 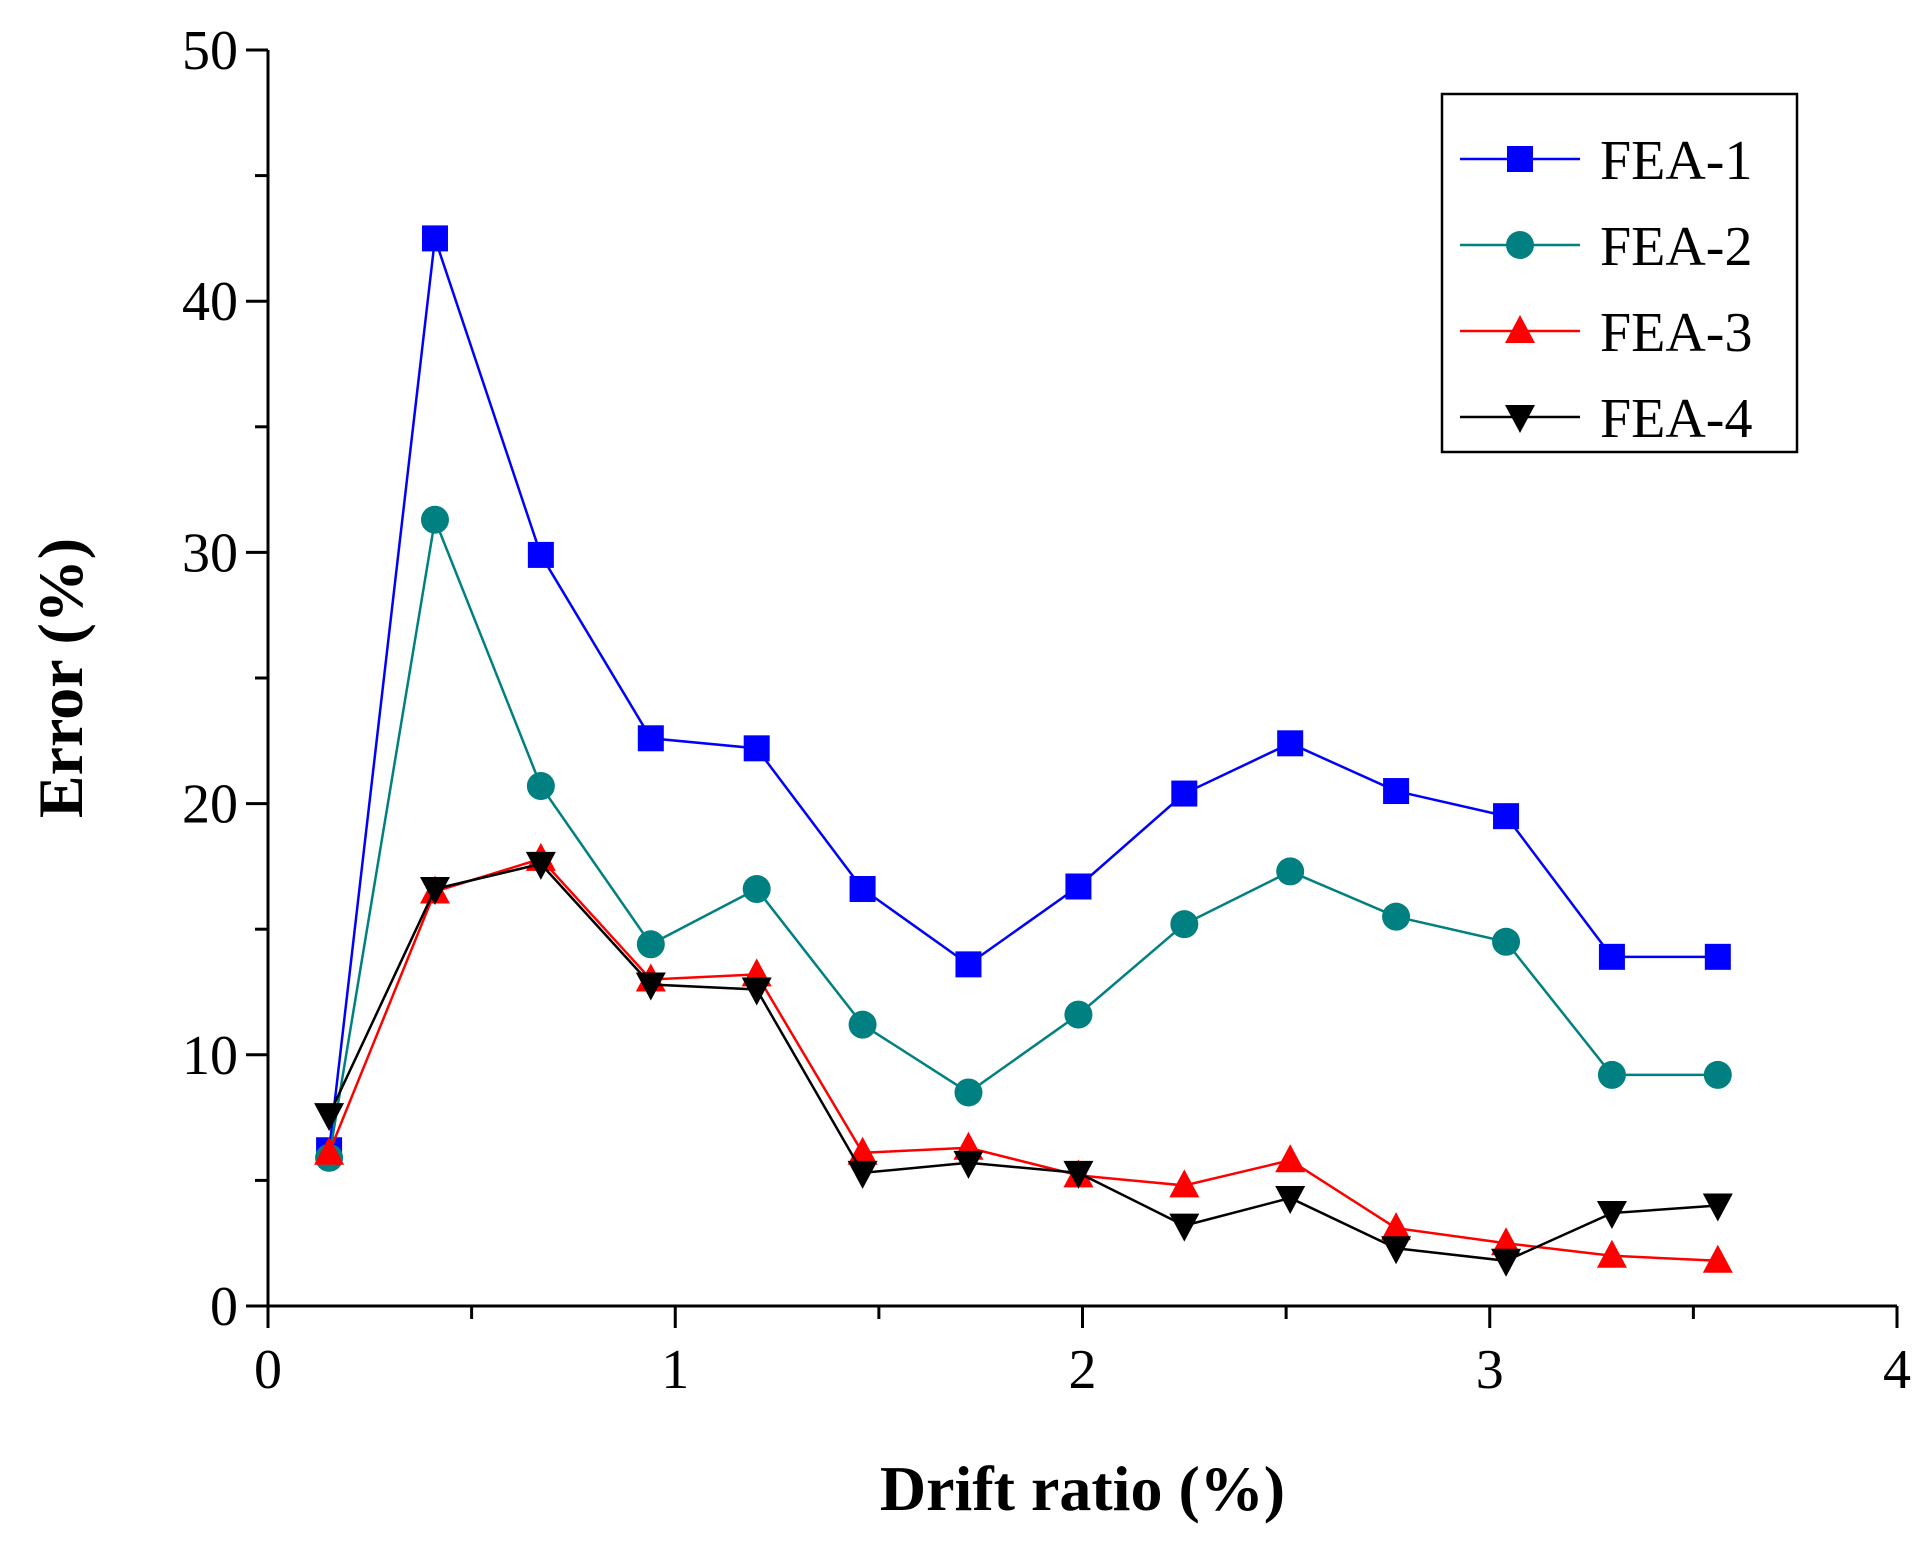 I want to click on x-tick-label: 0, so click(x=268, y=1370).